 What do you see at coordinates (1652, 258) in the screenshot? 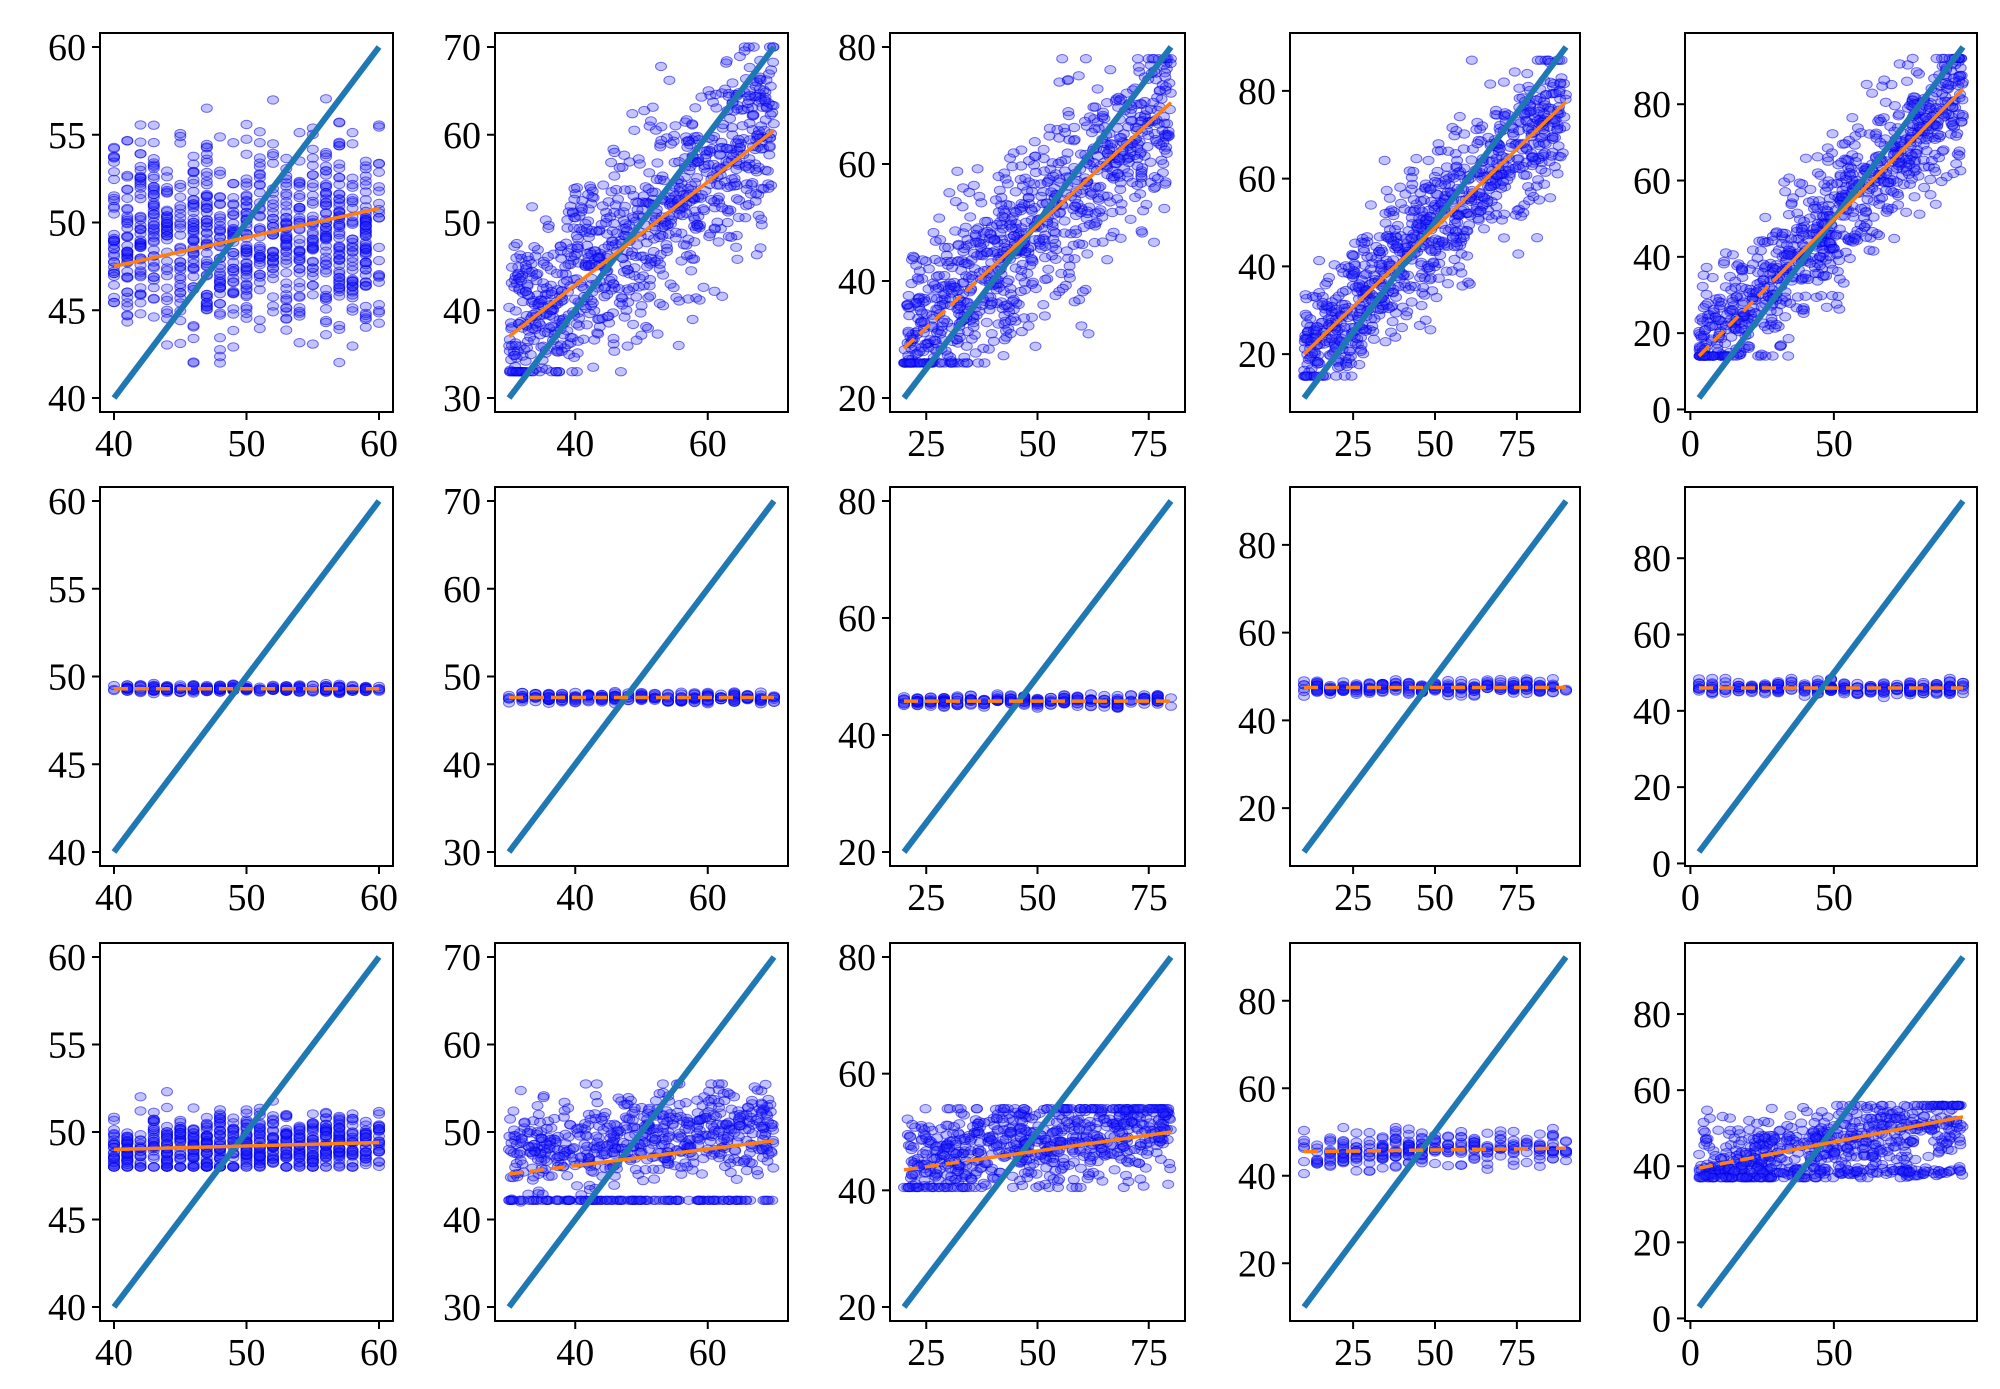
I see `y-tick-label: 40` at bounding box center [1652, 258].